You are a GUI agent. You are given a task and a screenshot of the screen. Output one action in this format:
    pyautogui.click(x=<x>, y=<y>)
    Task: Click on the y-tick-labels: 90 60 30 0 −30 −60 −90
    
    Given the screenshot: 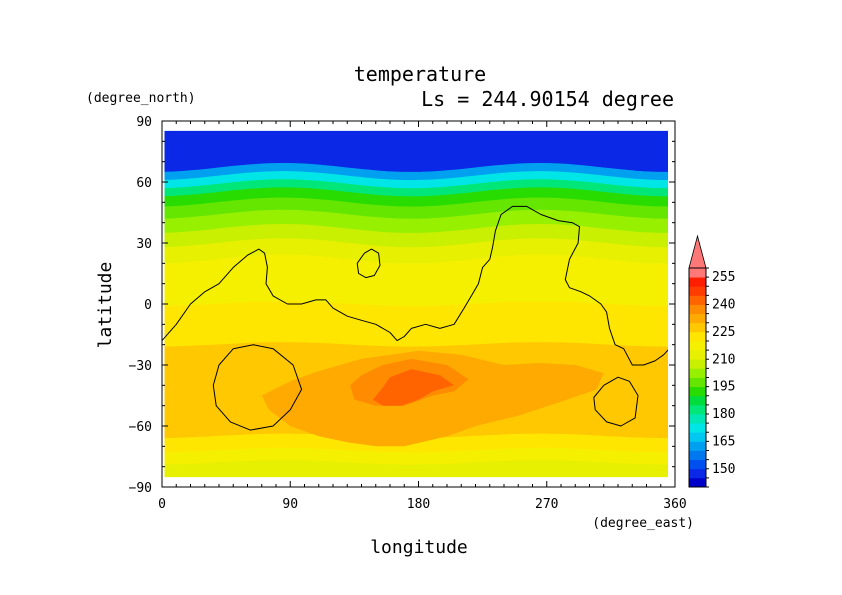 What is the action you would take?
    pyautogui.click(x=140, y=305)
    